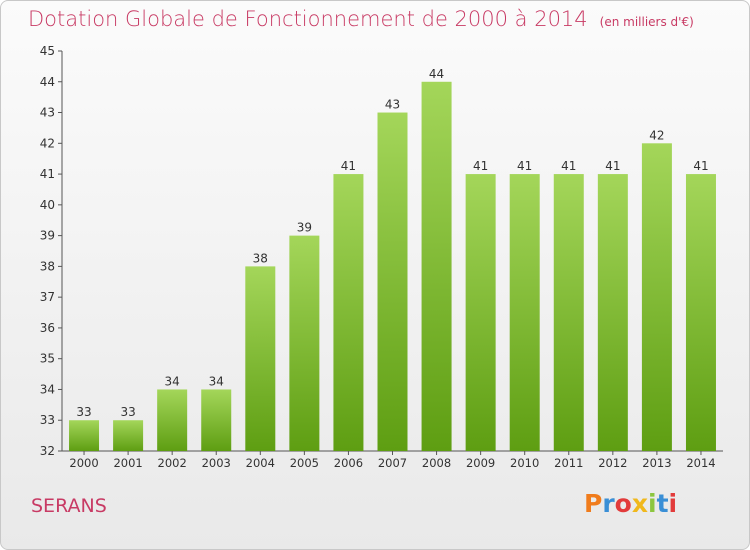 The width and height of the screenshot is (750, 550). I want to click on logo-letter: o, so click(623, 503).